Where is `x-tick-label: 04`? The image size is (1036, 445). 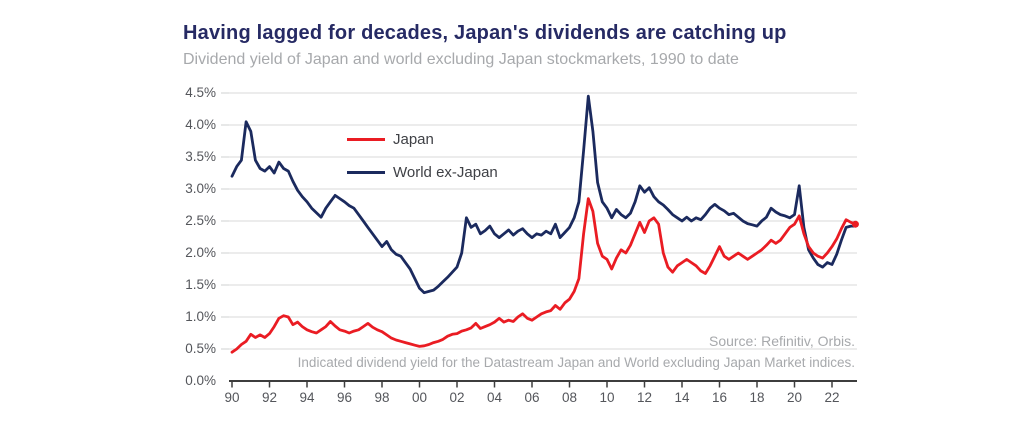
x-tick-label: 04 is located at coordinates (494, 397).